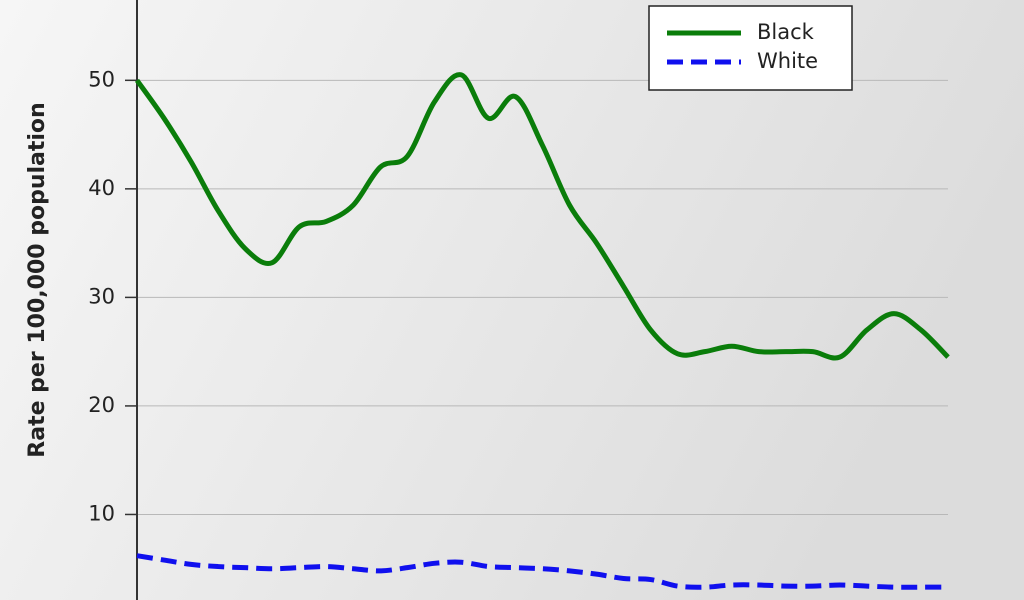 The image size is (1024, 600). Describe the element at coordinates (787, 61) in the screenshot. I see `legend-label: White` at that location.